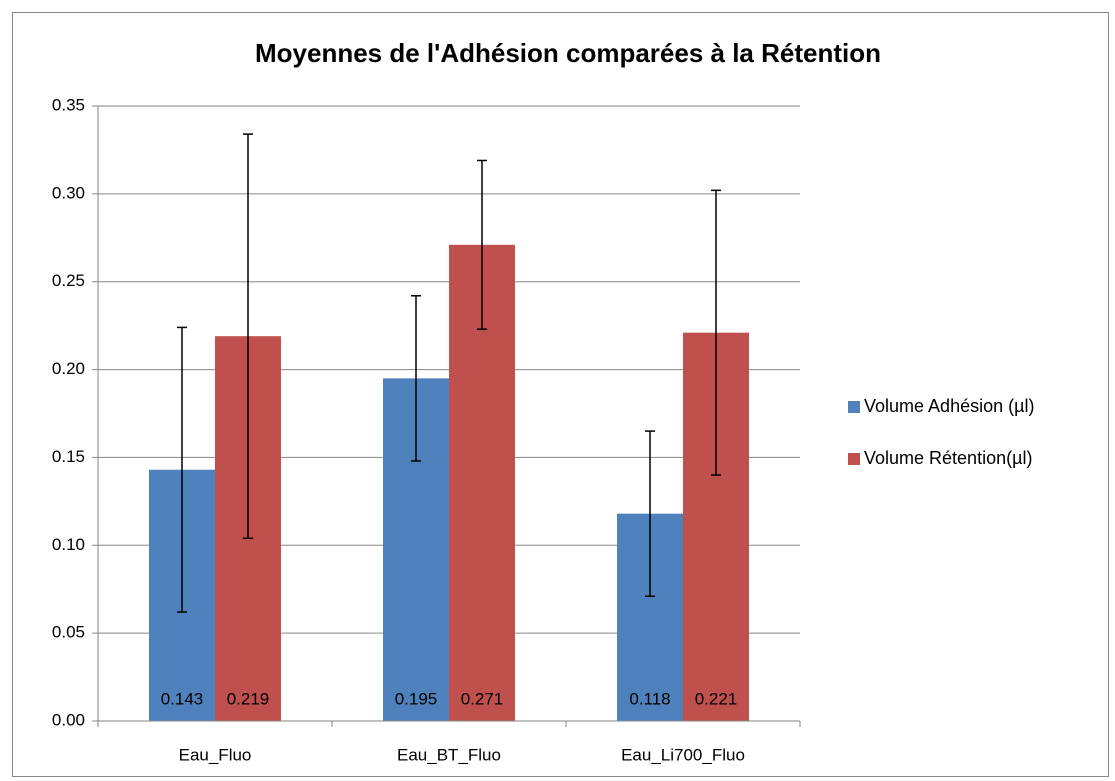 This screenshot has height=781, width=1115. Describe the element at coordinates (248, 698) in the screenshot. I see `data-label: 0.219` at that location.